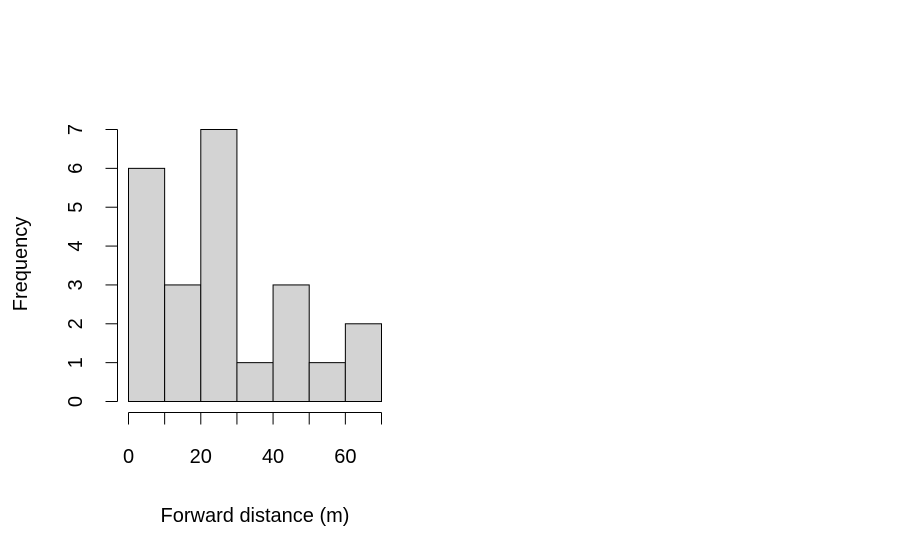 The image size is (904, 559). What do you see at coordinates (76, 284) in the screenshot?
I see `y-tick-label: 3` at bounding box center [76, 284].